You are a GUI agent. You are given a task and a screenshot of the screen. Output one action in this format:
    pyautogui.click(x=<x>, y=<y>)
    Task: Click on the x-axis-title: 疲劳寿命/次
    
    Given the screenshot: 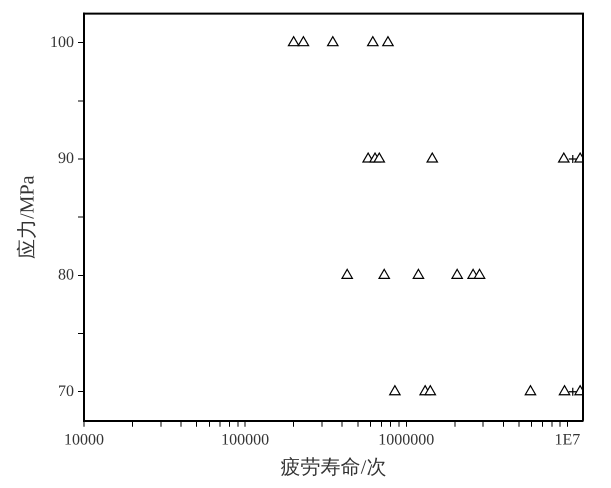 What is the action you would take?
    pyautogui.click(x=333, y=467)
    